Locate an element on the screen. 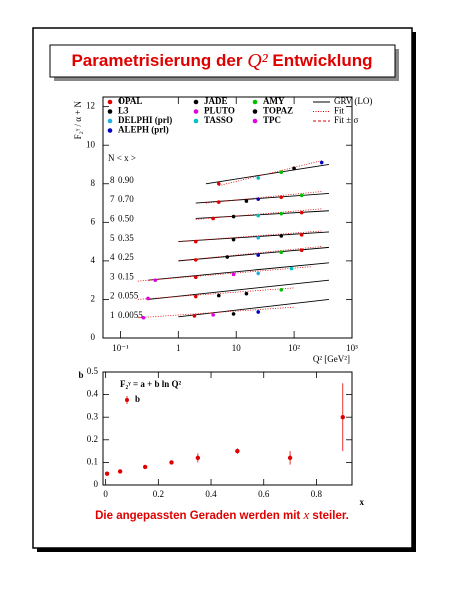 The height and width of the screenshot is (594, 459). footer-part: steiler. is located at coordinates (329, 516).